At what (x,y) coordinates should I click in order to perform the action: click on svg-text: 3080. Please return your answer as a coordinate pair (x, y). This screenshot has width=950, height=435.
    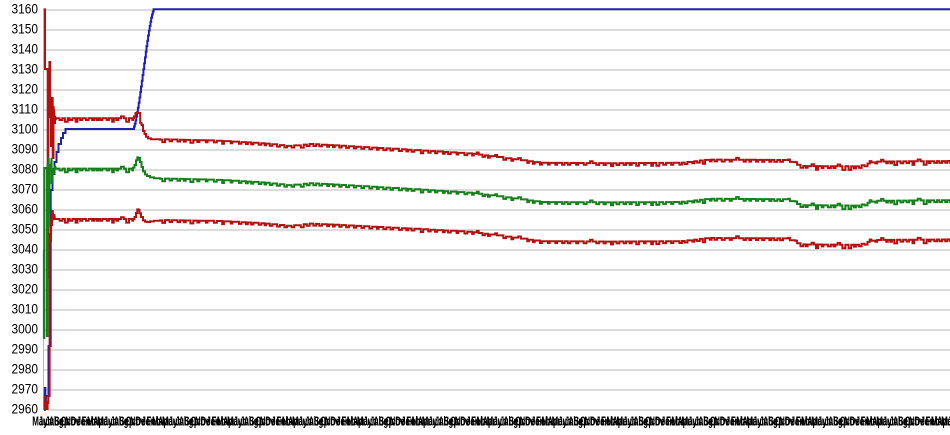
    Looking at the image, I should click on (25, 169).